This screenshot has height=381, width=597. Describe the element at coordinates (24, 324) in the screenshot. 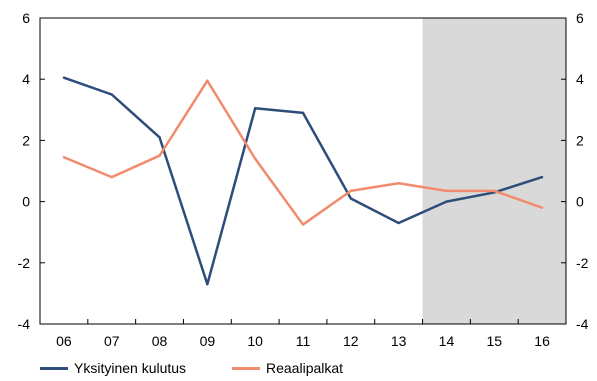

I see `y-tick-label-left: -4` at that location.